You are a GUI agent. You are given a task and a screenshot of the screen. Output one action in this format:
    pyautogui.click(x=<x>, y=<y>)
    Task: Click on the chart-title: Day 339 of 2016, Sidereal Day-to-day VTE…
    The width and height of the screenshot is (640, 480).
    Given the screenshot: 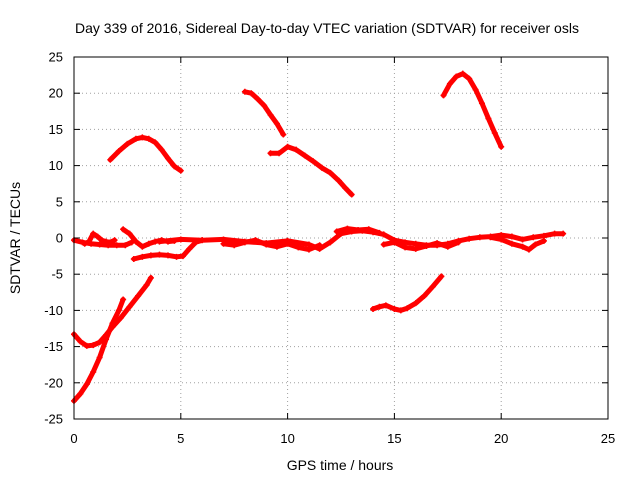 What is the action you would take?
    pyautogui.click(x=327, y=28)
    